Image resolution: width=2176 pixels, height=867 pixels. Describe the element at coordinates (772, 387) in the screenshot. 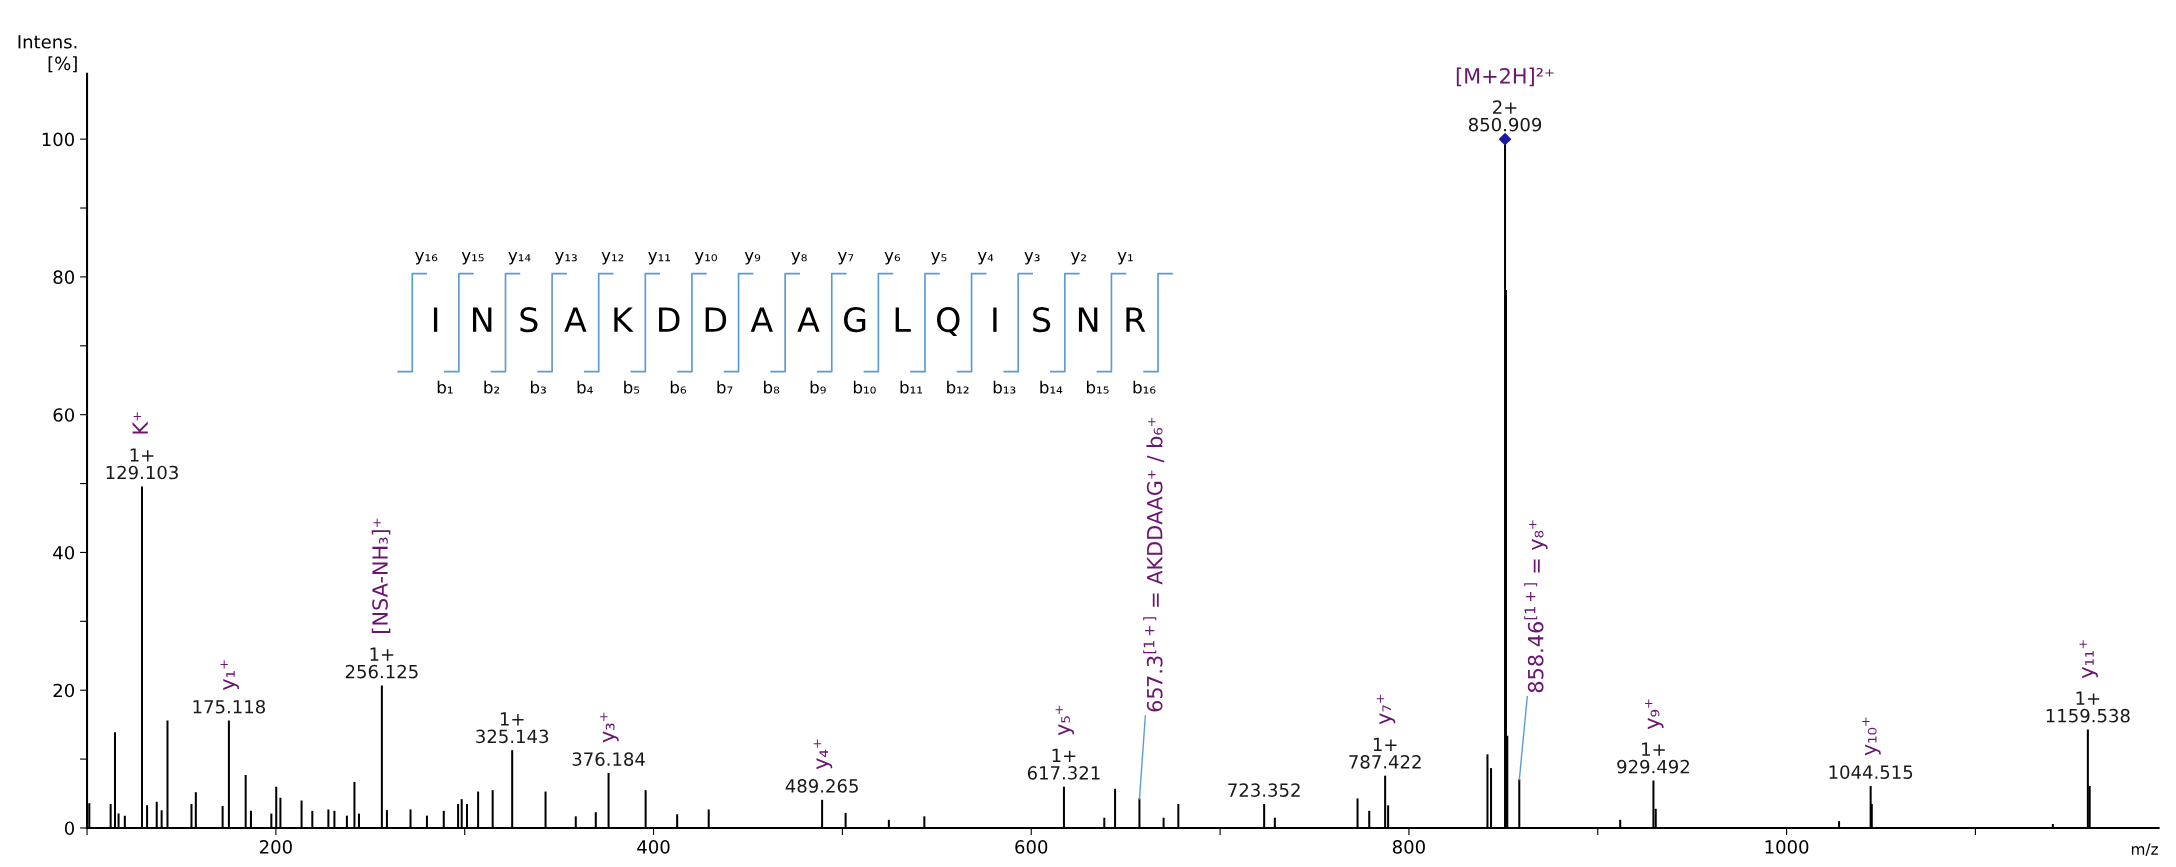

I see `annotation: b₈` at that location.